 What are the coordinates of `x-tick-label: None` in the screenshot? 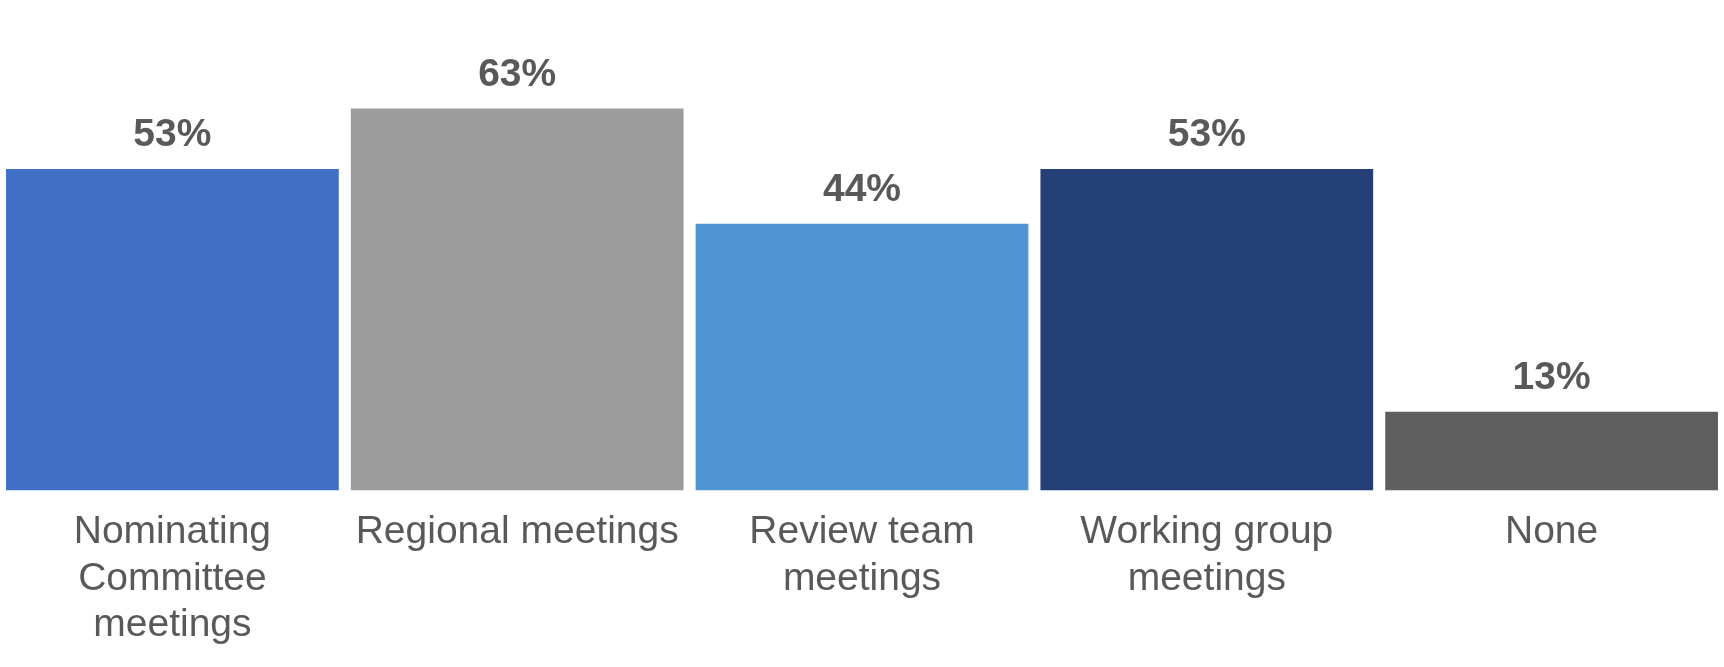 It's located at (1551, 529).